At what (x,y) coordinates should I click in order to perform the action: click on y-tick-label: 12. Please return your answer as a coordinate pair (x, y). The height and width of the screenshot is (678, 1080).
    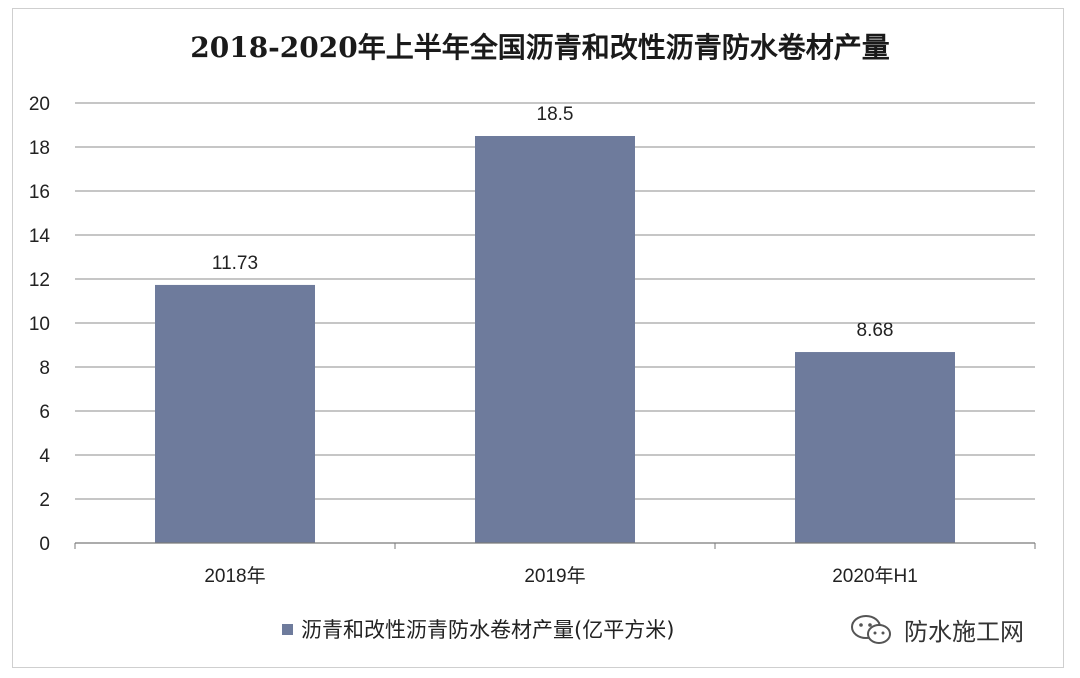
    Looking at the image, I should click on (39, 280).